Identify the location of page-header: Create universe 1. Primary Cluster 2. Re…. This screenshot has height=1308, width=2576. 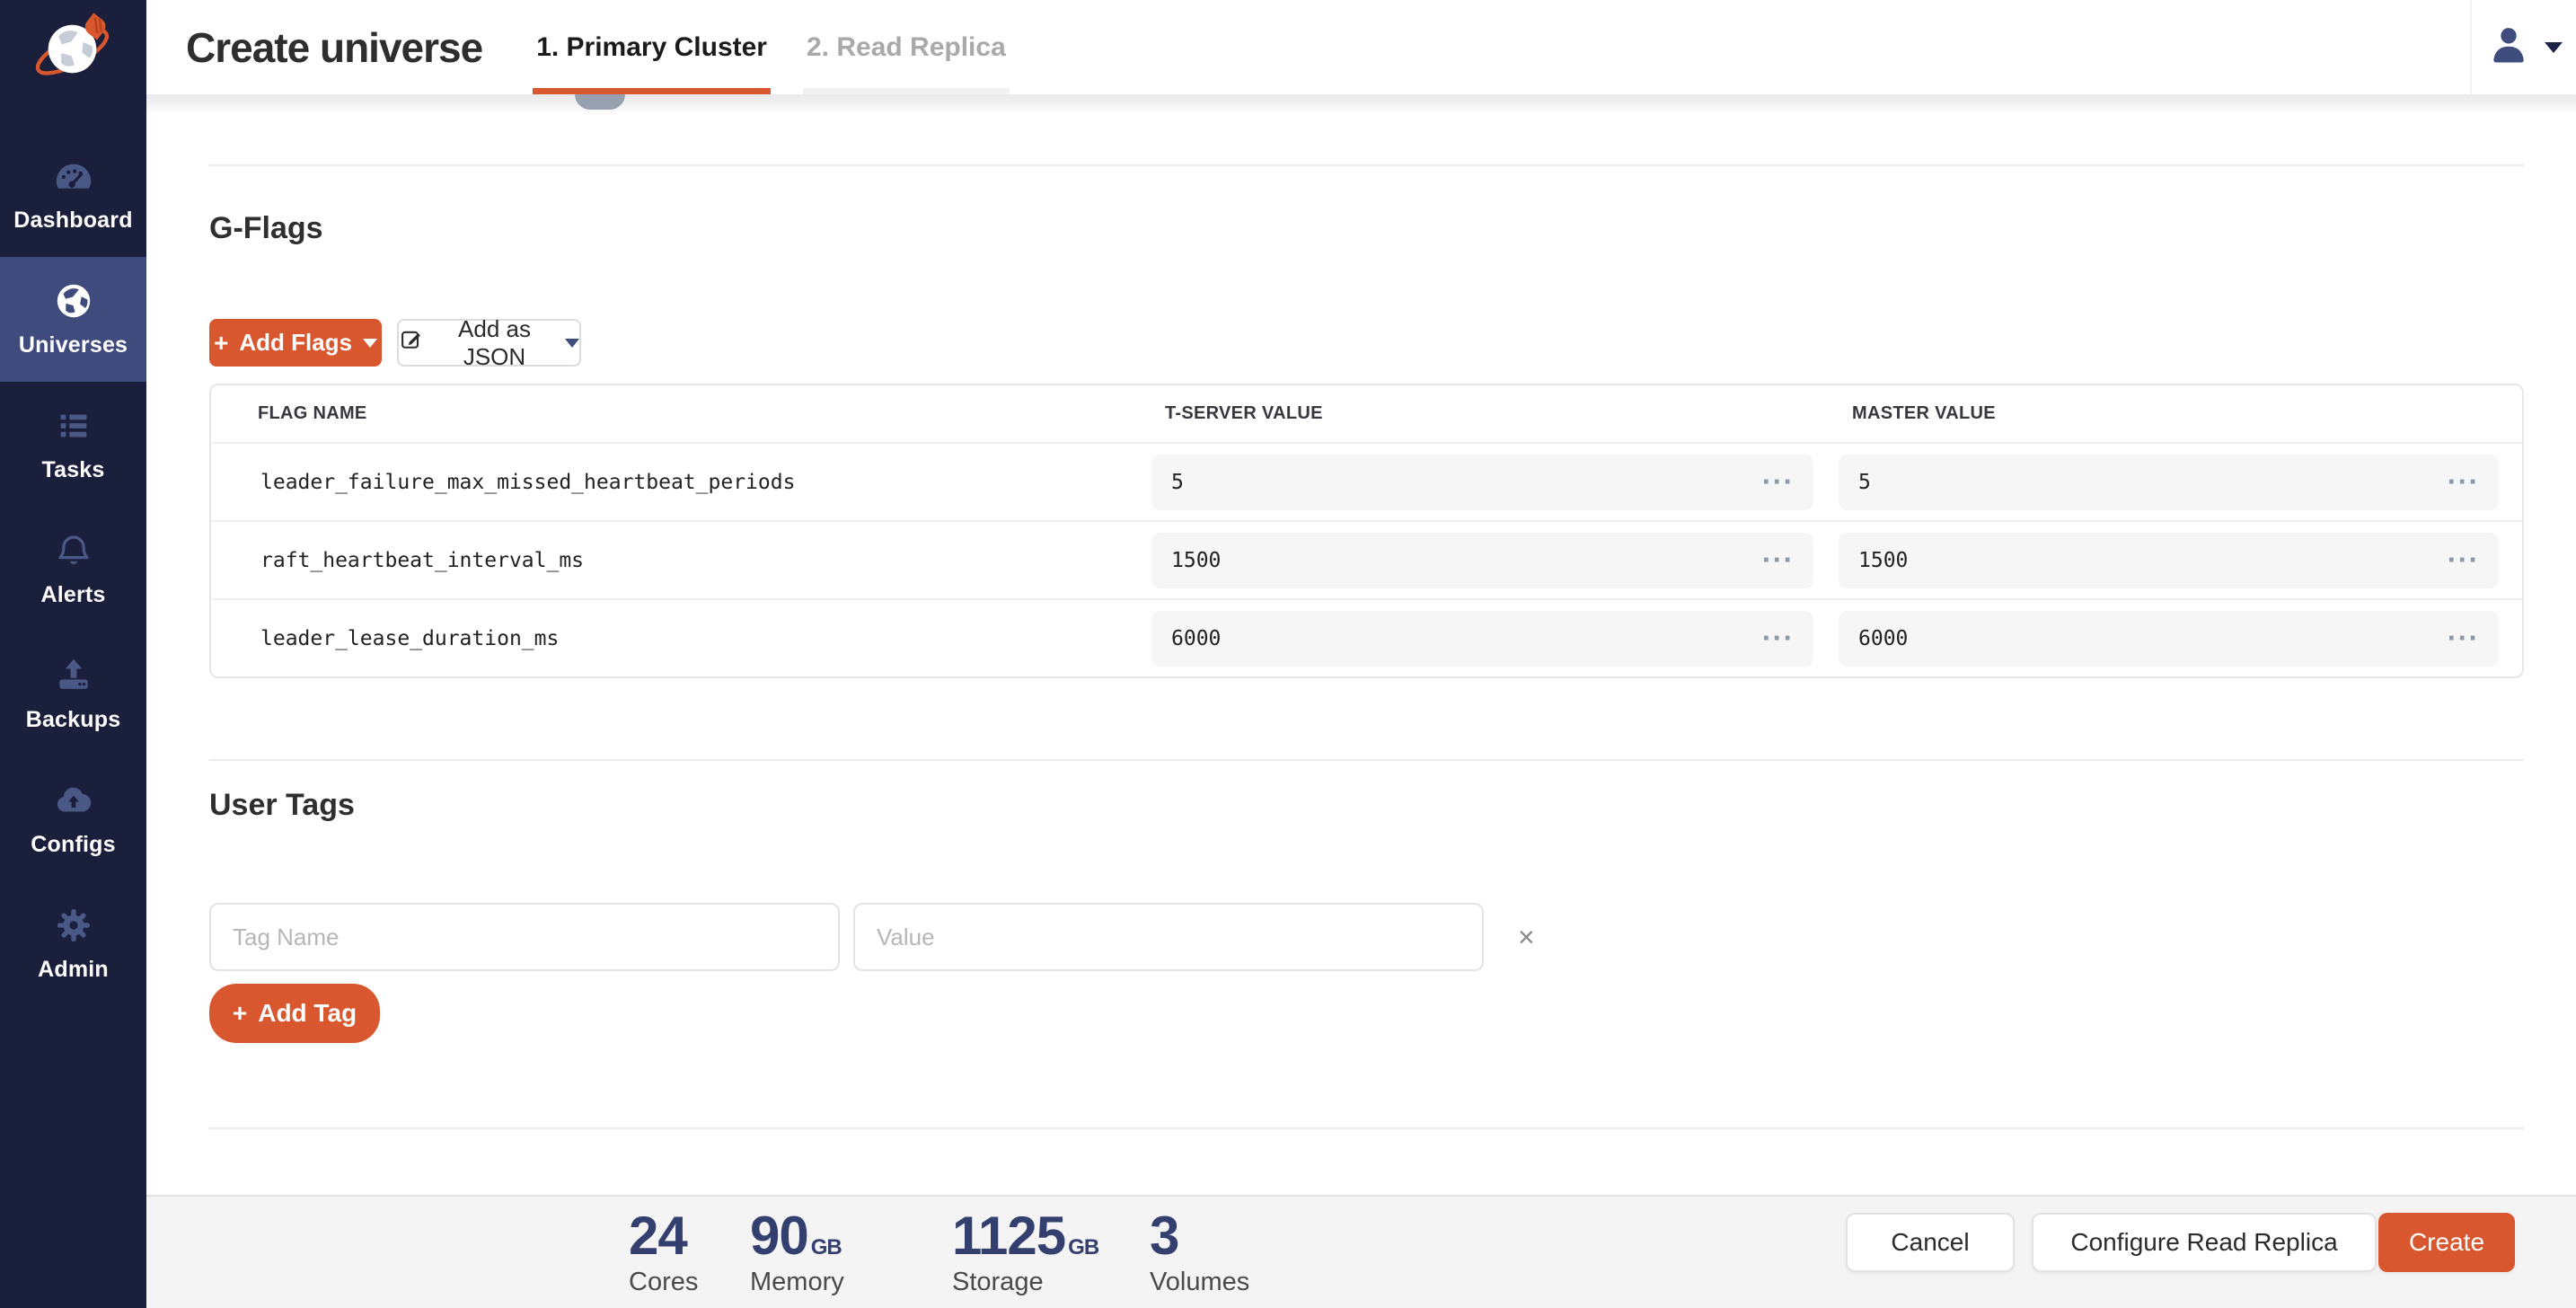
(1361, 47).